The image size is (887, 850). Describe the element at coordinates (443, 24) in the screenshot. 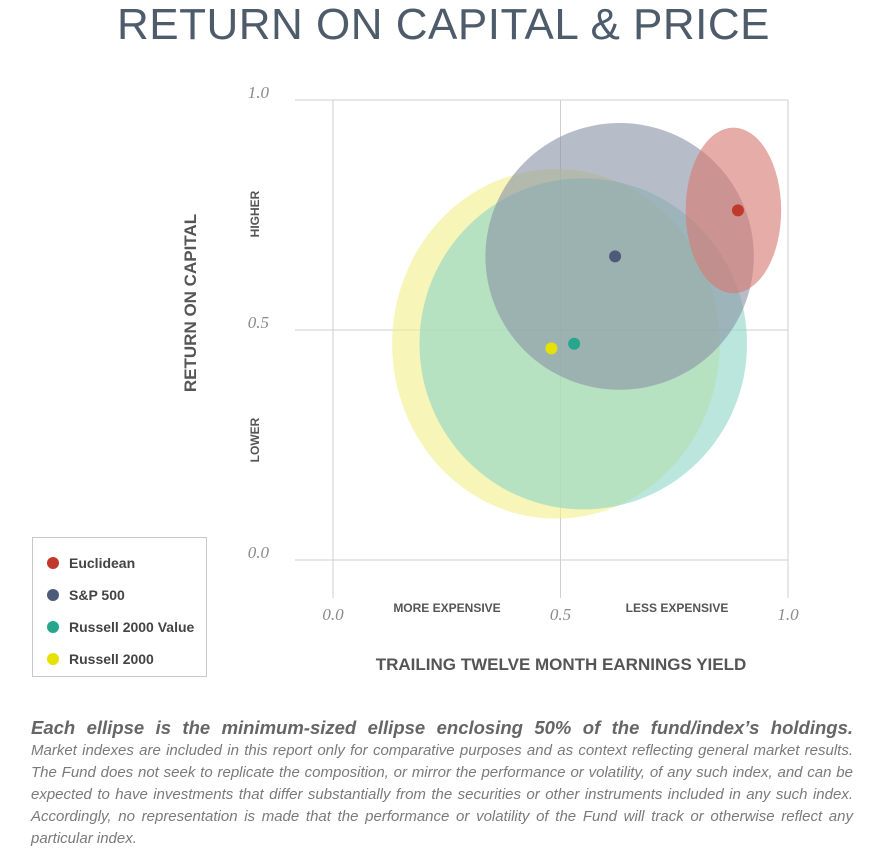

I see `chart-title: RETURN ON CAPITAL & PRICE` at that location.